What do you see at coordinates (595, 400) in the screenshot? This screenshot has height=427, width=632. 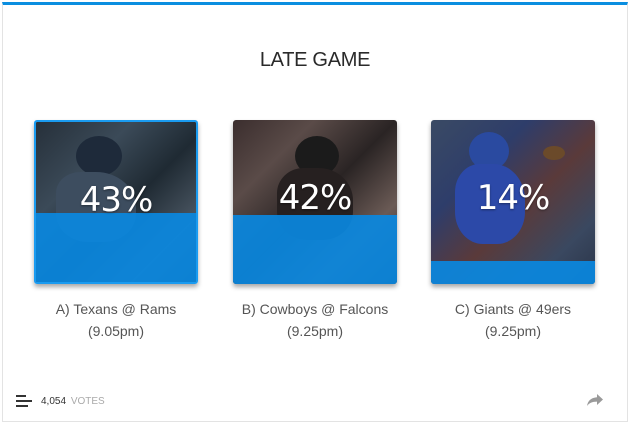 I see `share-arrow-icon` at bounding box center [595, 400].